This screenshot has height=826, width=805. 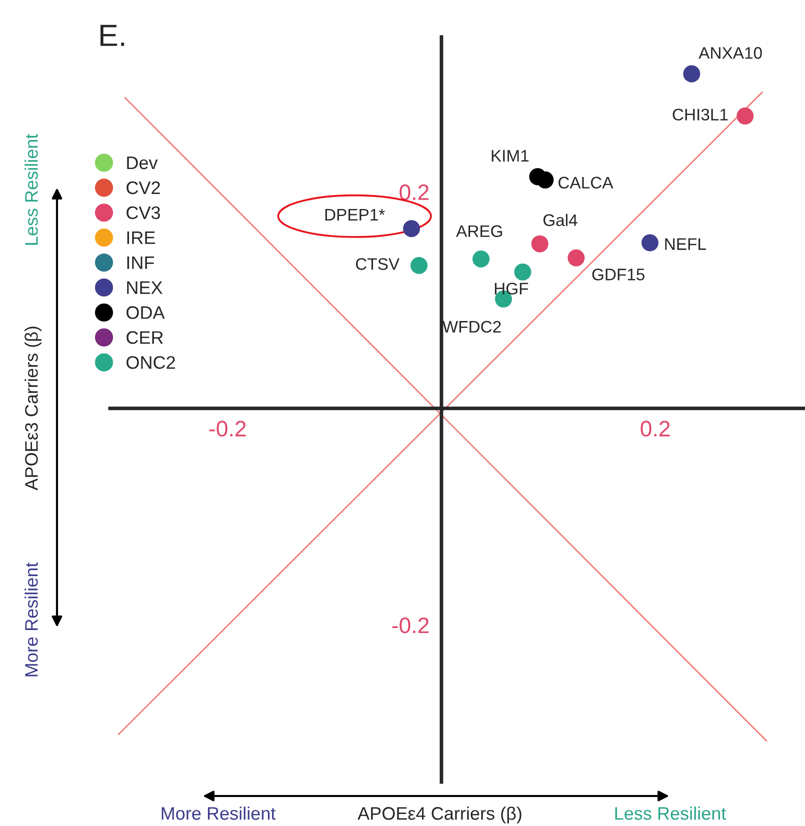 I want to click on annotation: NEFL, so click(x=685, y=244).